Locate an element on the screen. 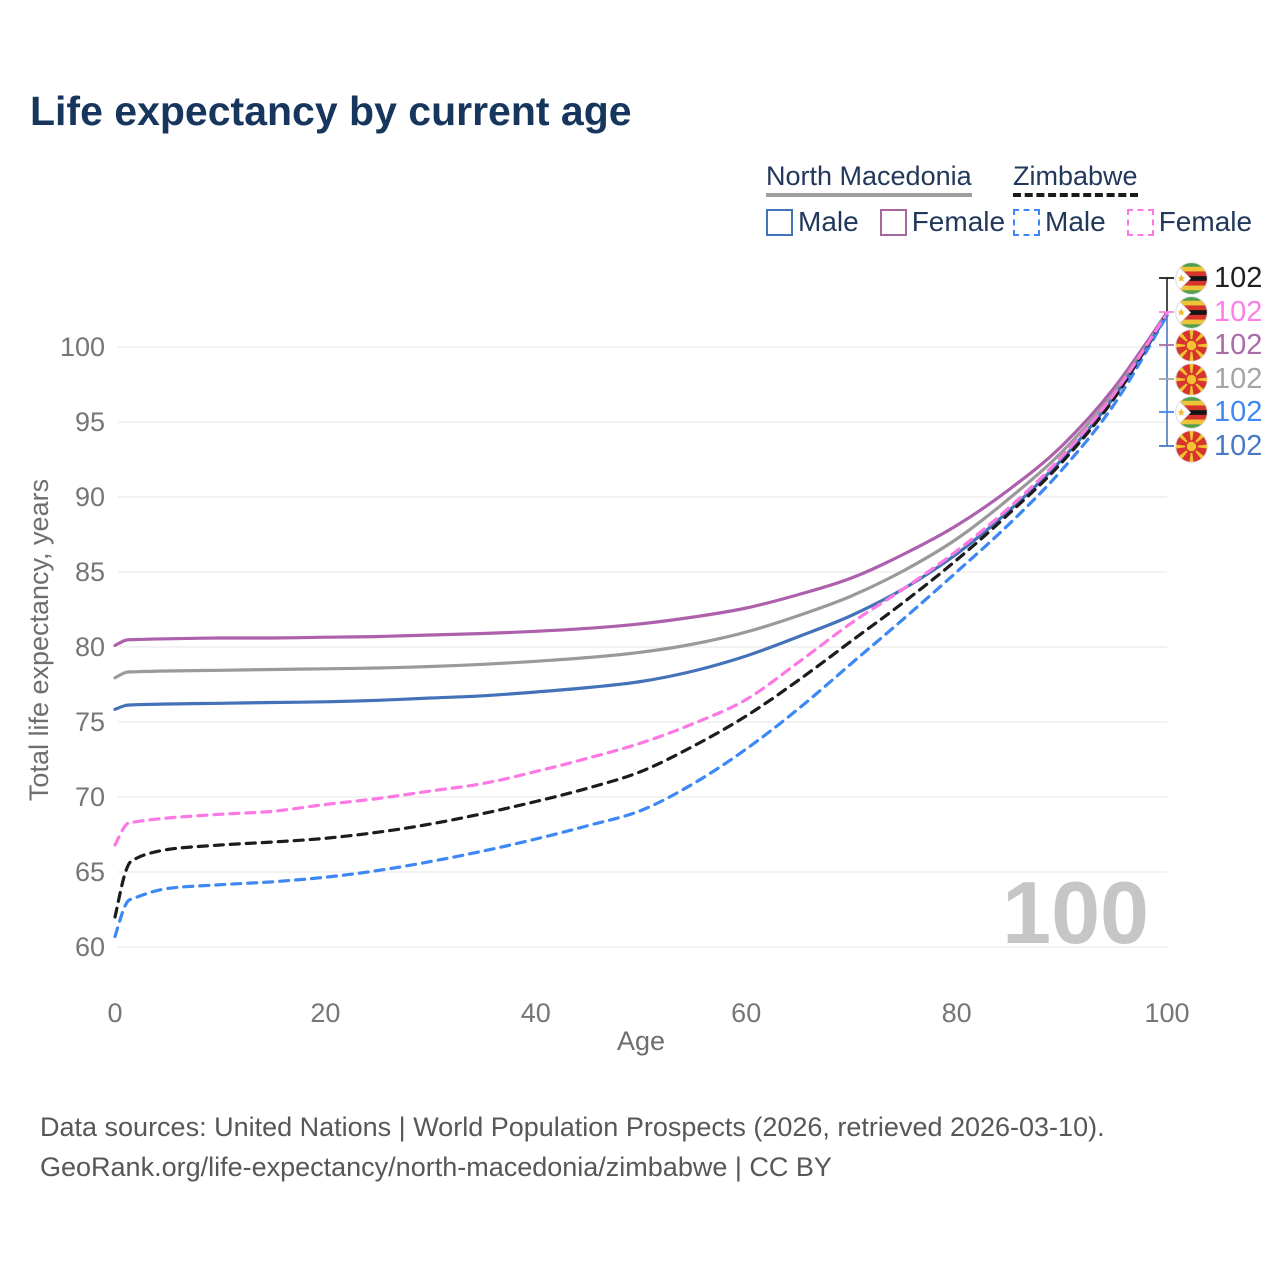  x-tick-label: 40 is located at coordinates (536, 1013).